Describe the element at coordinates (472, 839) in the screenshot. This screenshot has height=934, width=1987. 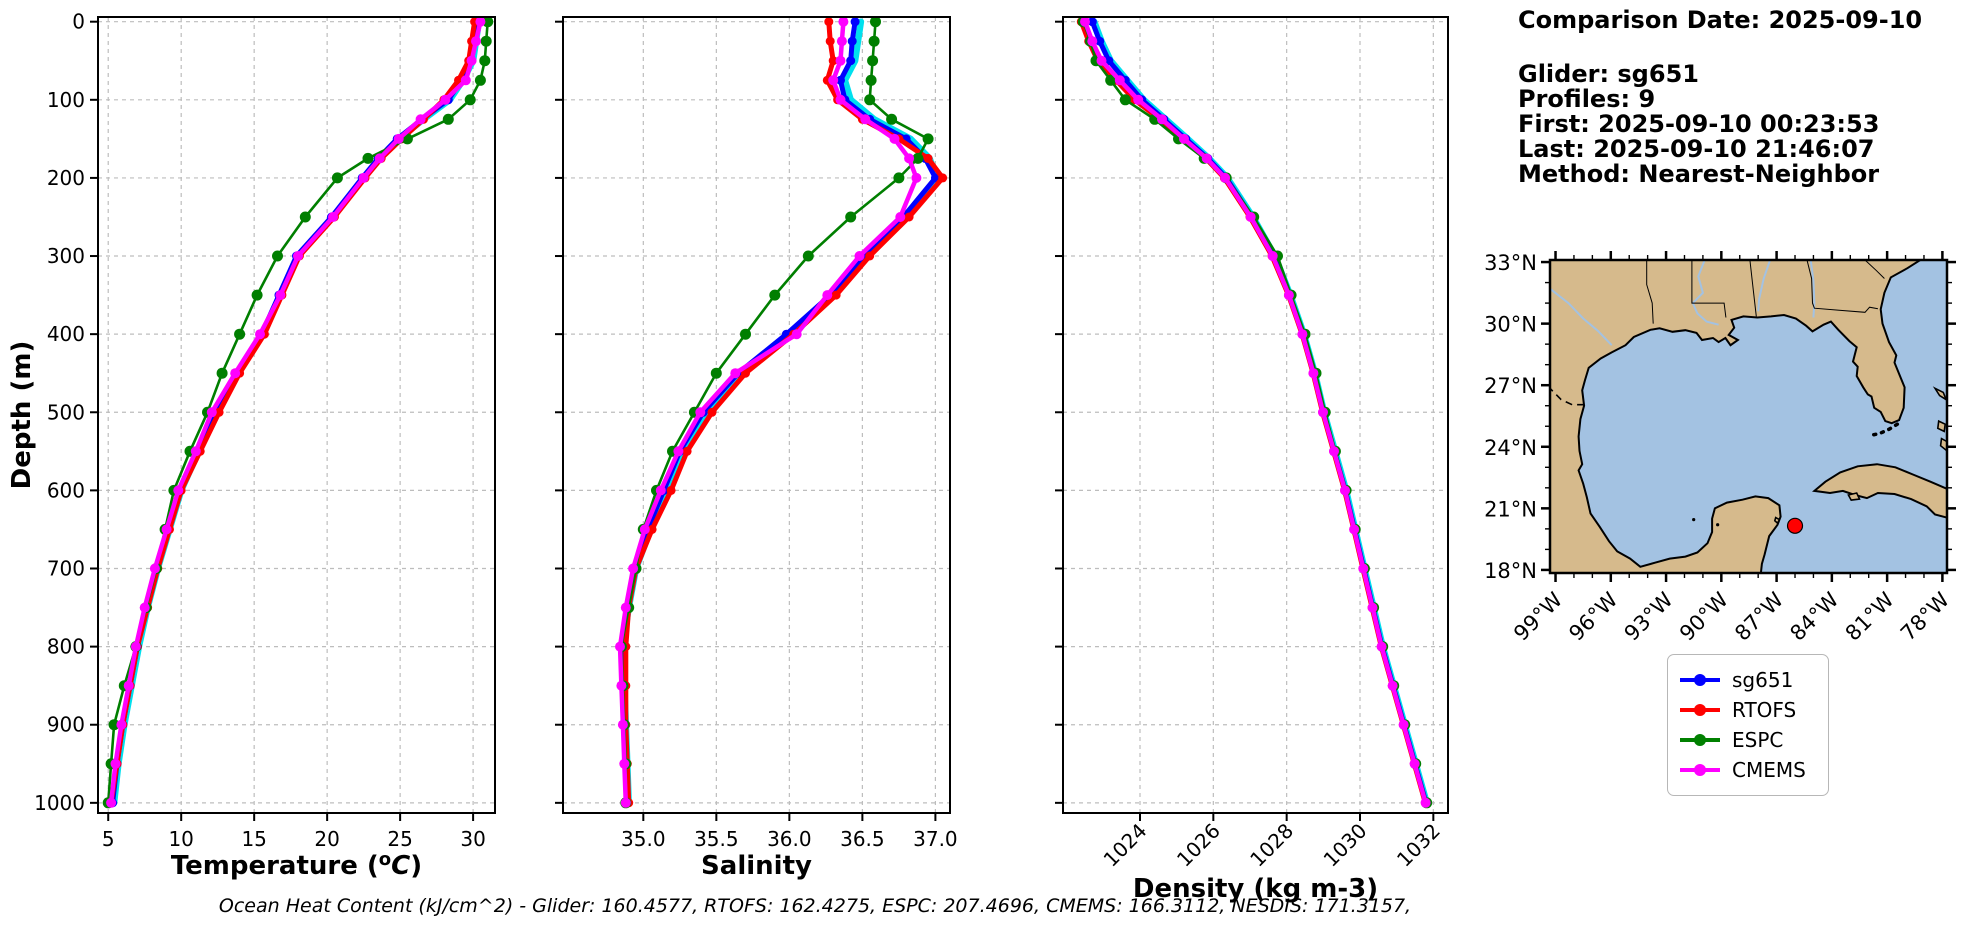
I see `svg-text: 30` at that location.